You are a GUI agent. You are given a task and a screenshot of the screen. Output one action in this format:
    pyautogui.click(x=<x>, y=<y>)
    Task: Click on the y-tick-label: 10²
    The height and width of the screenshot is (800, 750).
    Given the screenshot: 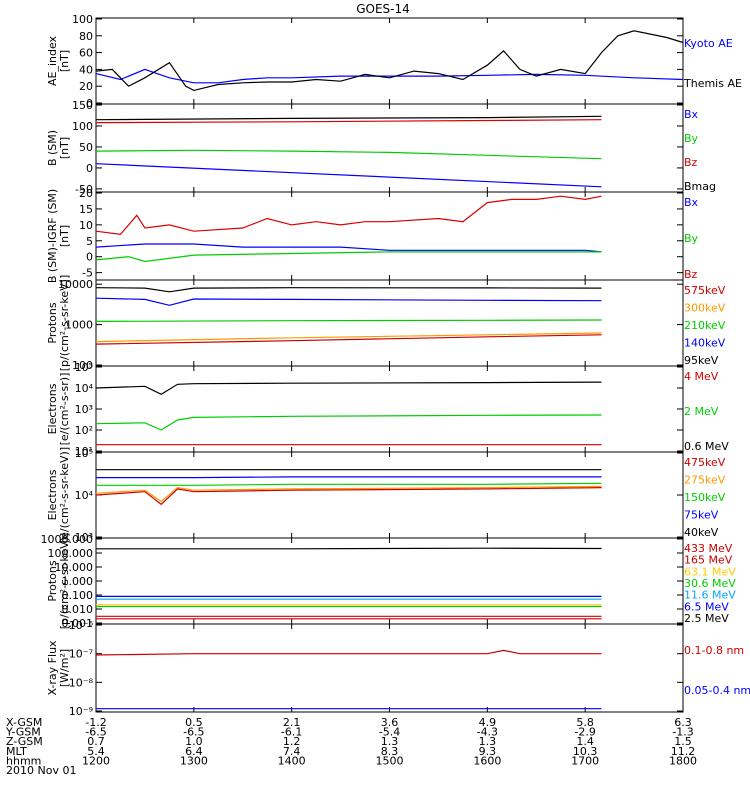 What is the action you would take?
    pyautogui.click(x=84, y=430)
    